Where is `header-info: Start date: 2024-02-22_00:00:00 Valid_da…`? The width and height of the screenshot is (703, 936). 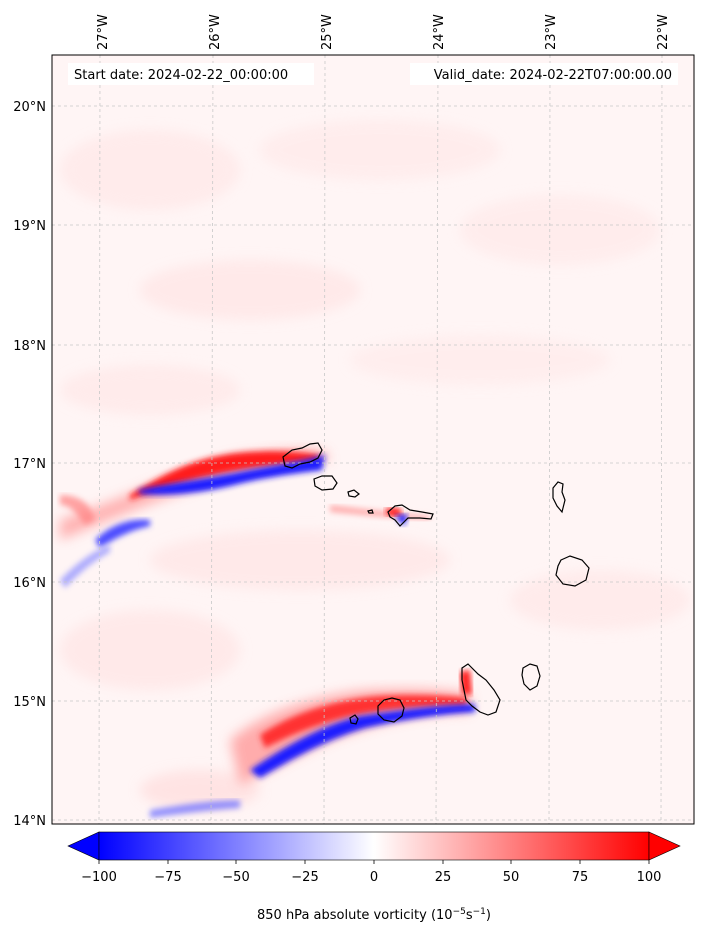 header-info: Start date: 2024-02-22_00:00:00 Valid_da… is located at coordinates (373, 74).